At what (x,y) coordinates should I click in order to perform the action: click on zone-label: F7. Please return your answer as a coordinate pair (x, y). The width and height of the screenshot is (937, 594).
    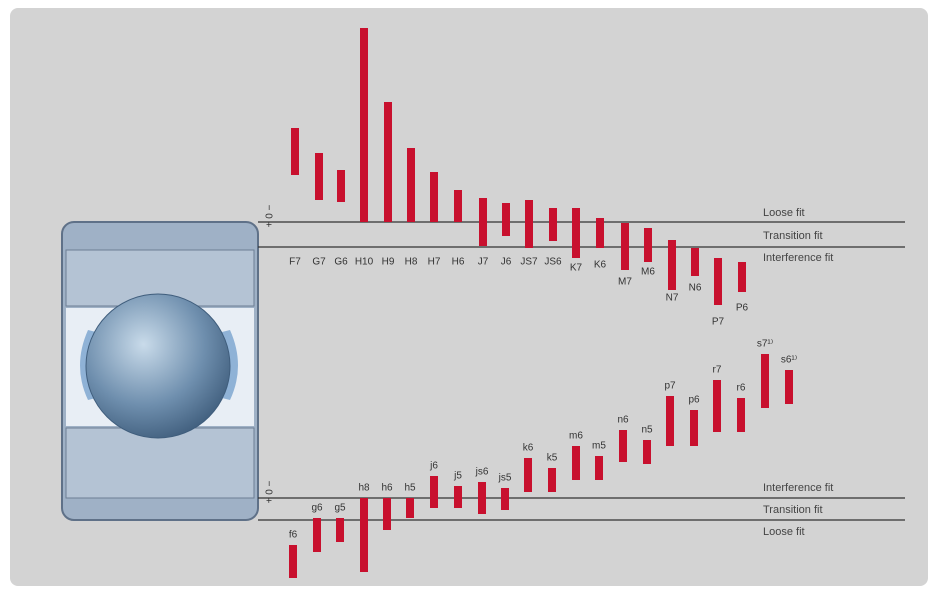
    Looking at the image, I should click on (295, 262).